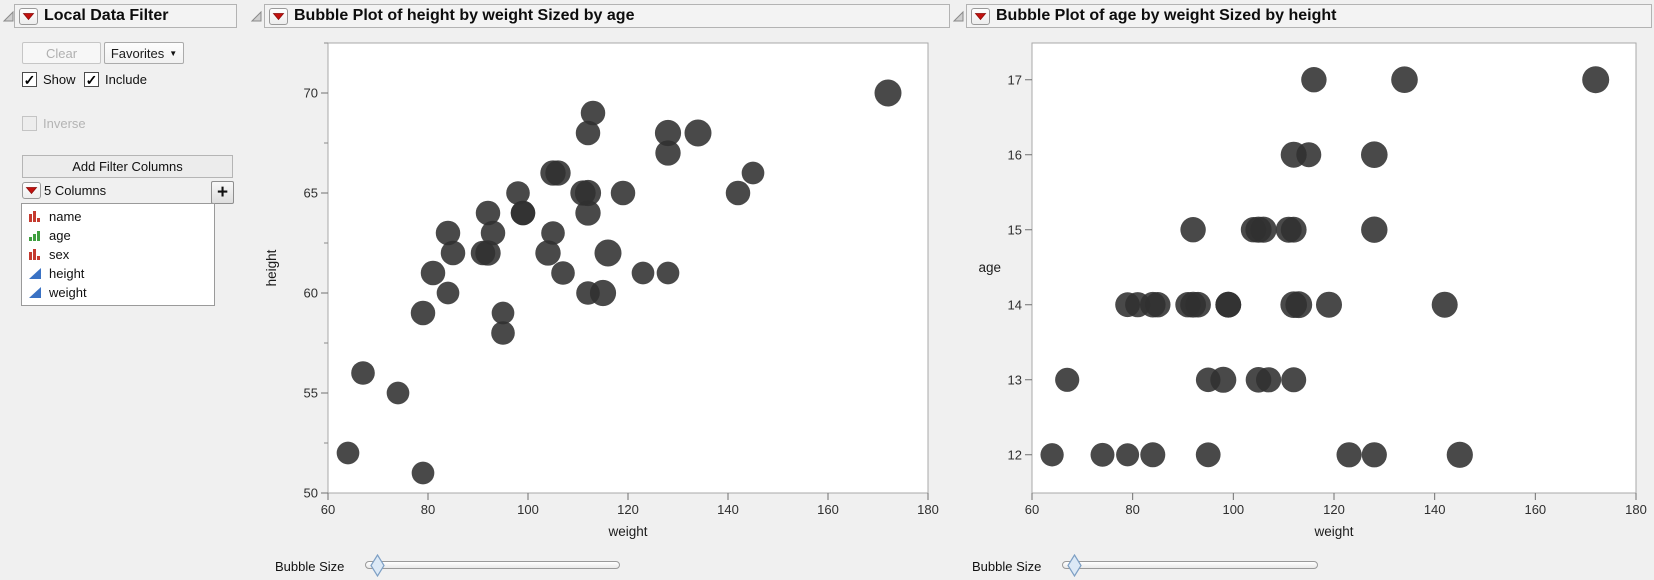 This screenshot has width=1654, height=580. Describe the element at coordinates (144, 53) in the screenshot. I see `favorites-button: Favorites ▼` at that location.